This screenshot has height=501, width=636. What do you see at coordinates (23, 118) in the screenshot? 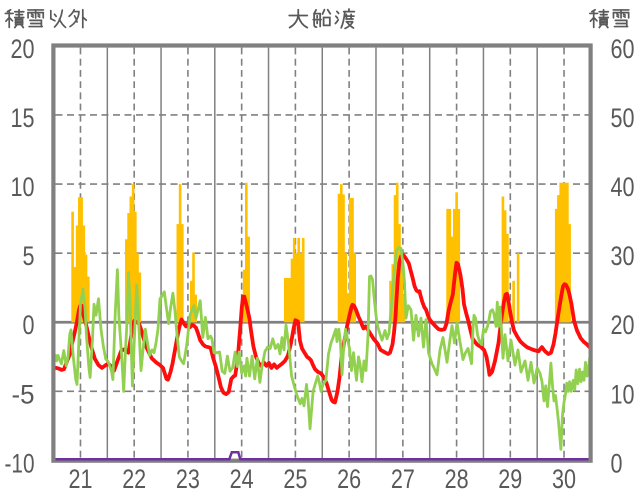
I see `svg-text: 15` at bounding box center [23, 118].